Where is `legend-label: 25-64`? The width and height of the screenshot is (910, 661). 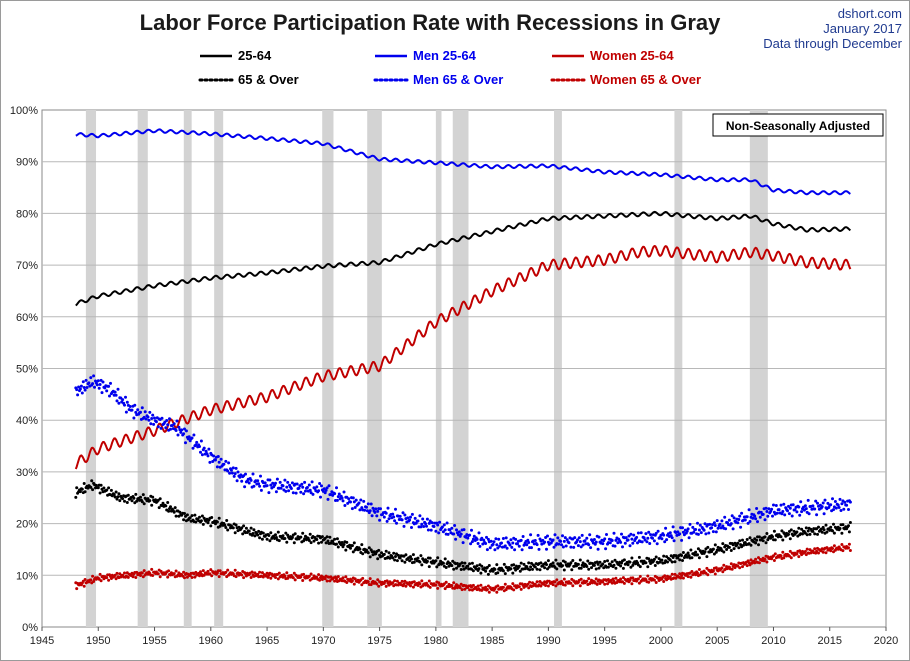
legend-label: 25-64 is located at coordinates (255, 55).